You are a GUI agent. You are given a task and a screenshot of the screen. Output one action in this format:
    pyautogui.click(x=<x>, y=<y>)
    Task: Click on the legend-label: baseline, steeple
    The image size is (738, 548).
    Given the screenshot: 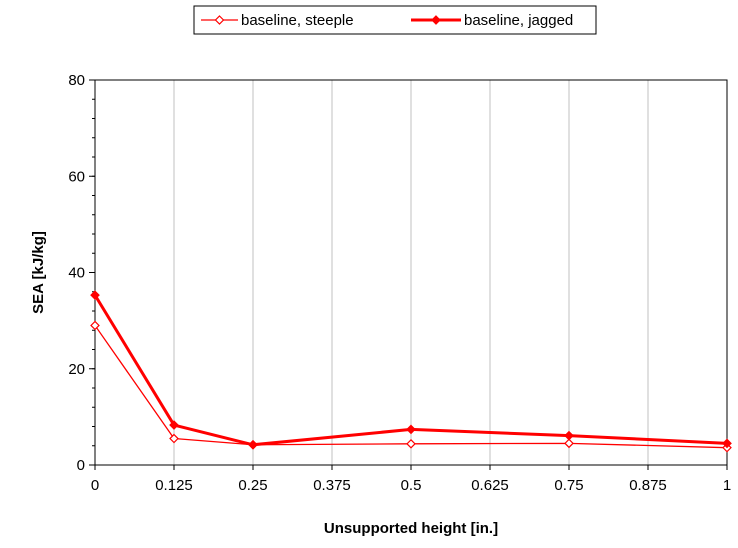 What is the action you would take?
    pyautogui.click(x=297, y=20)
    